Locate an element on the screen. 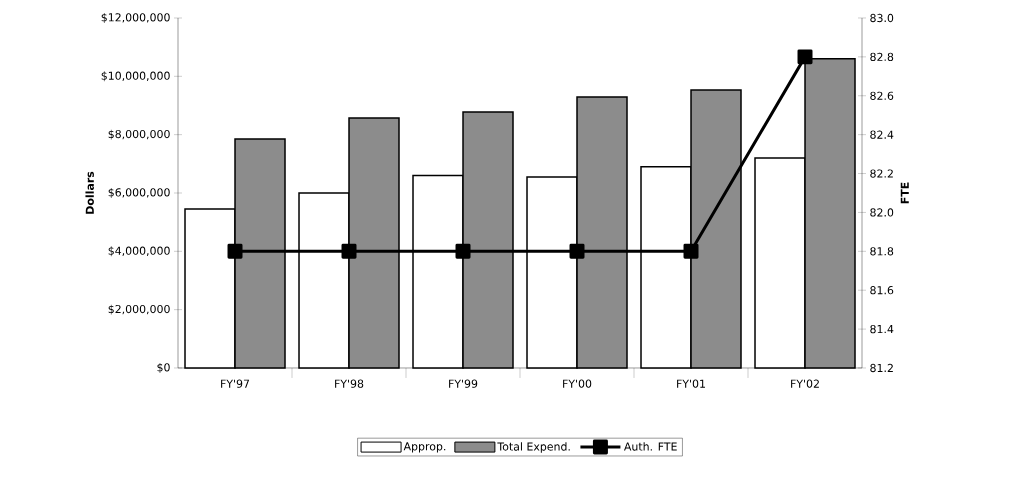 The image size is (1021, 477). y2-tick-label: 82.6 is located at coordinates (882, 95).